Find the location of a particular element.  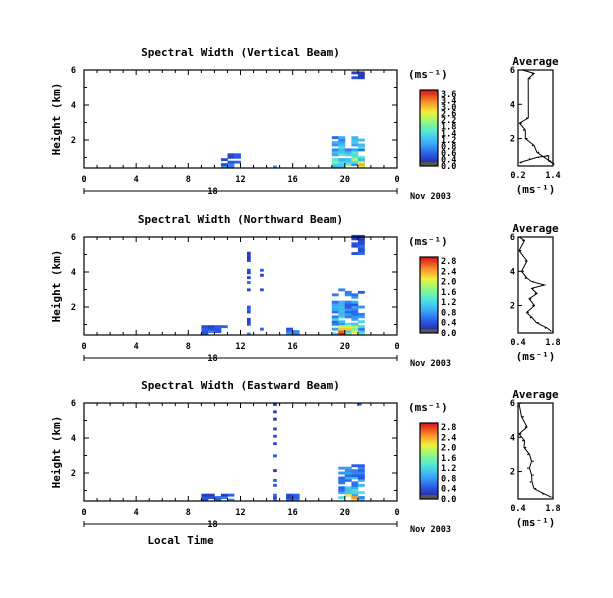

x-tick-label: 4 is located at coordinates (136, 180).